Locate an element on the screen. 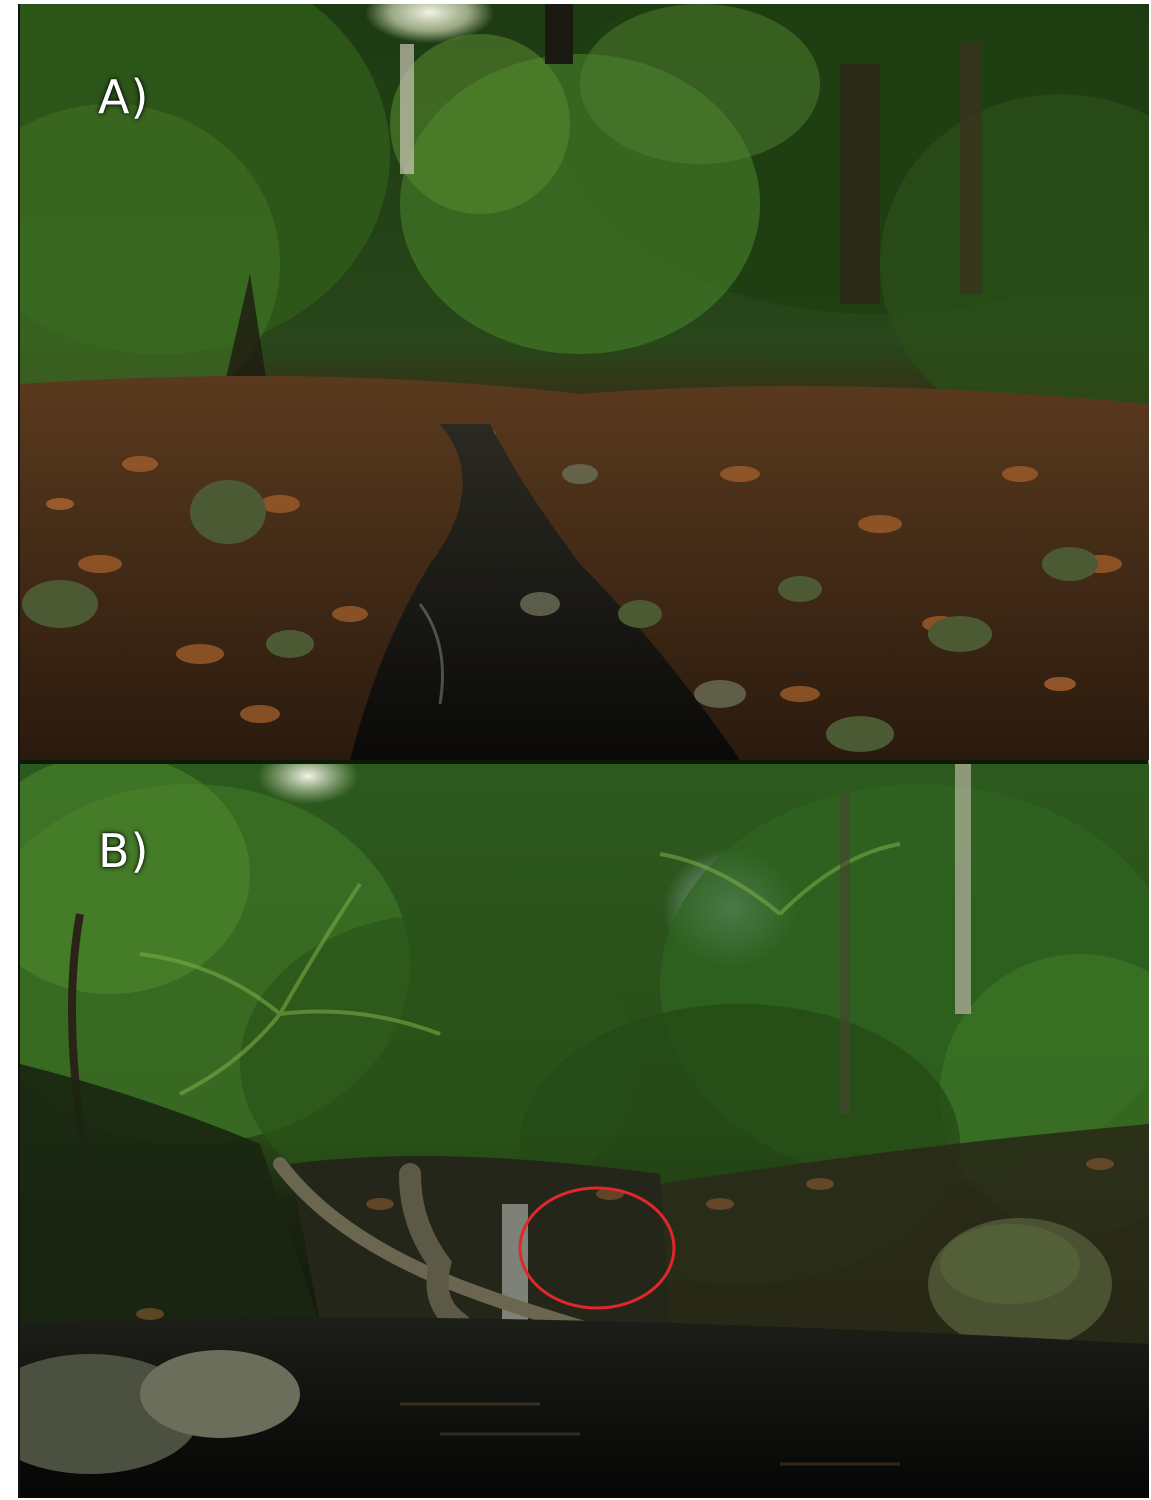 The width and height of the screenshot is (1151, 1500). highlight-circle is located at coordinates (597, 1248).